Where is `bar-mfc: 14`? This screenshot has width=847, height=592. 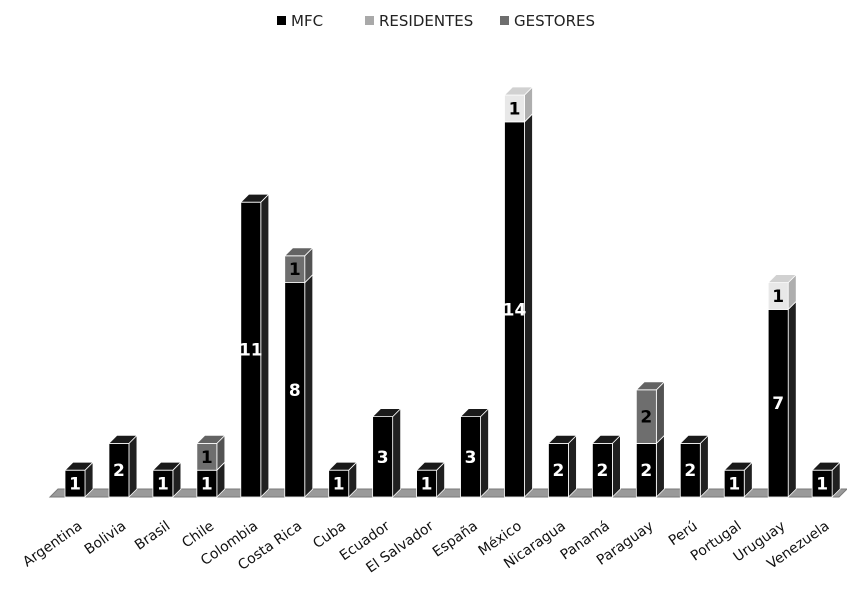 bar-mfc: 14 is located at coordinates (518, 305).